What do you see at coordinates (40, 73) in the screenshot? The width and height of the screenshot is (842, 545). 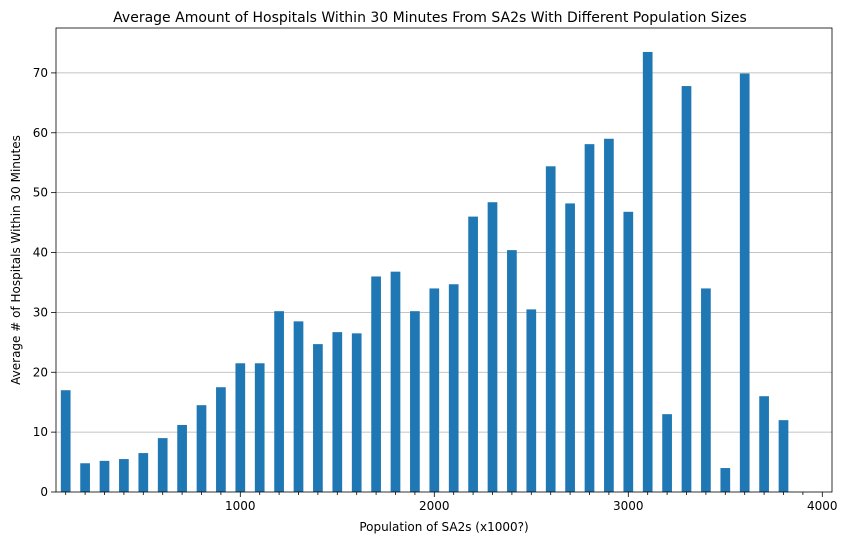 I see `y-tick-label: 70` at bounding box center [40, 73].